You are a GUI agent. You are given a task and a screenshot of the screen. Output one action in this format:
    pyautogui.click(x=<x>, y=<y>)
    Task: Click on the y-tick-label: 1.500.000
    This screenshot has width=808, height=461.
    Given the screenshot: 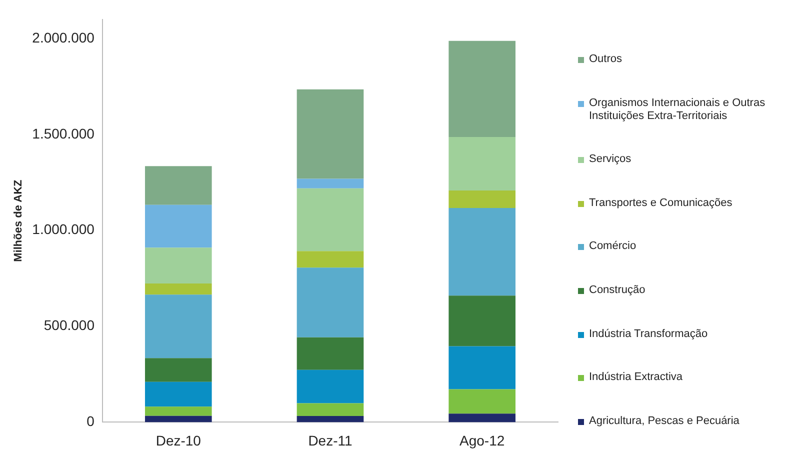 What is the action you would take?
    pyautogui.click(x=63, y=133)
    